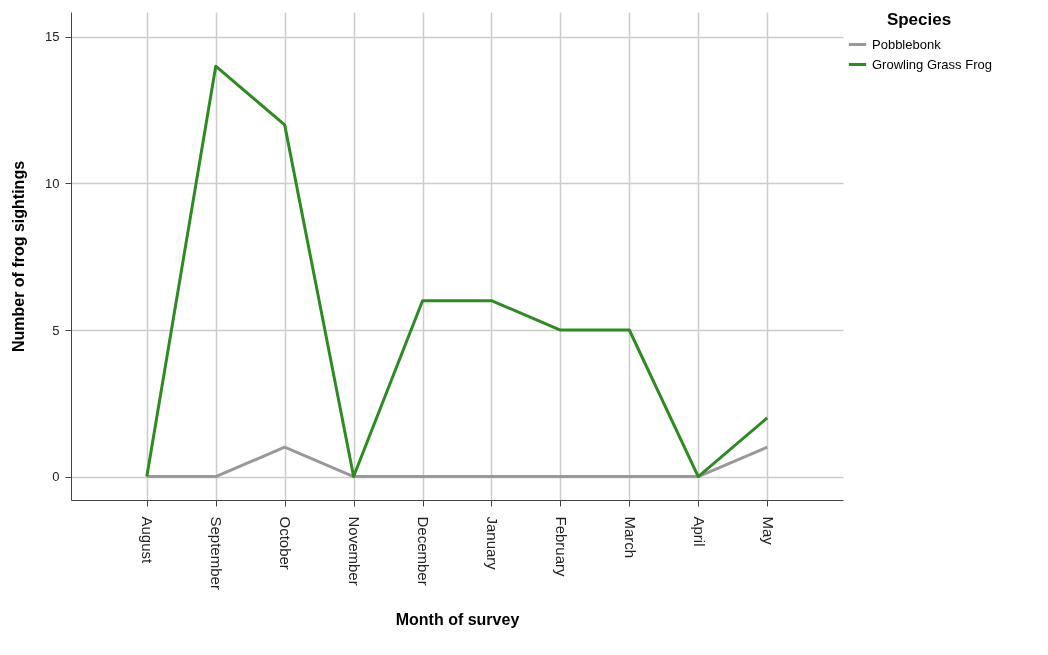  I want to click on x-tick-label: December, so click(424, 551).